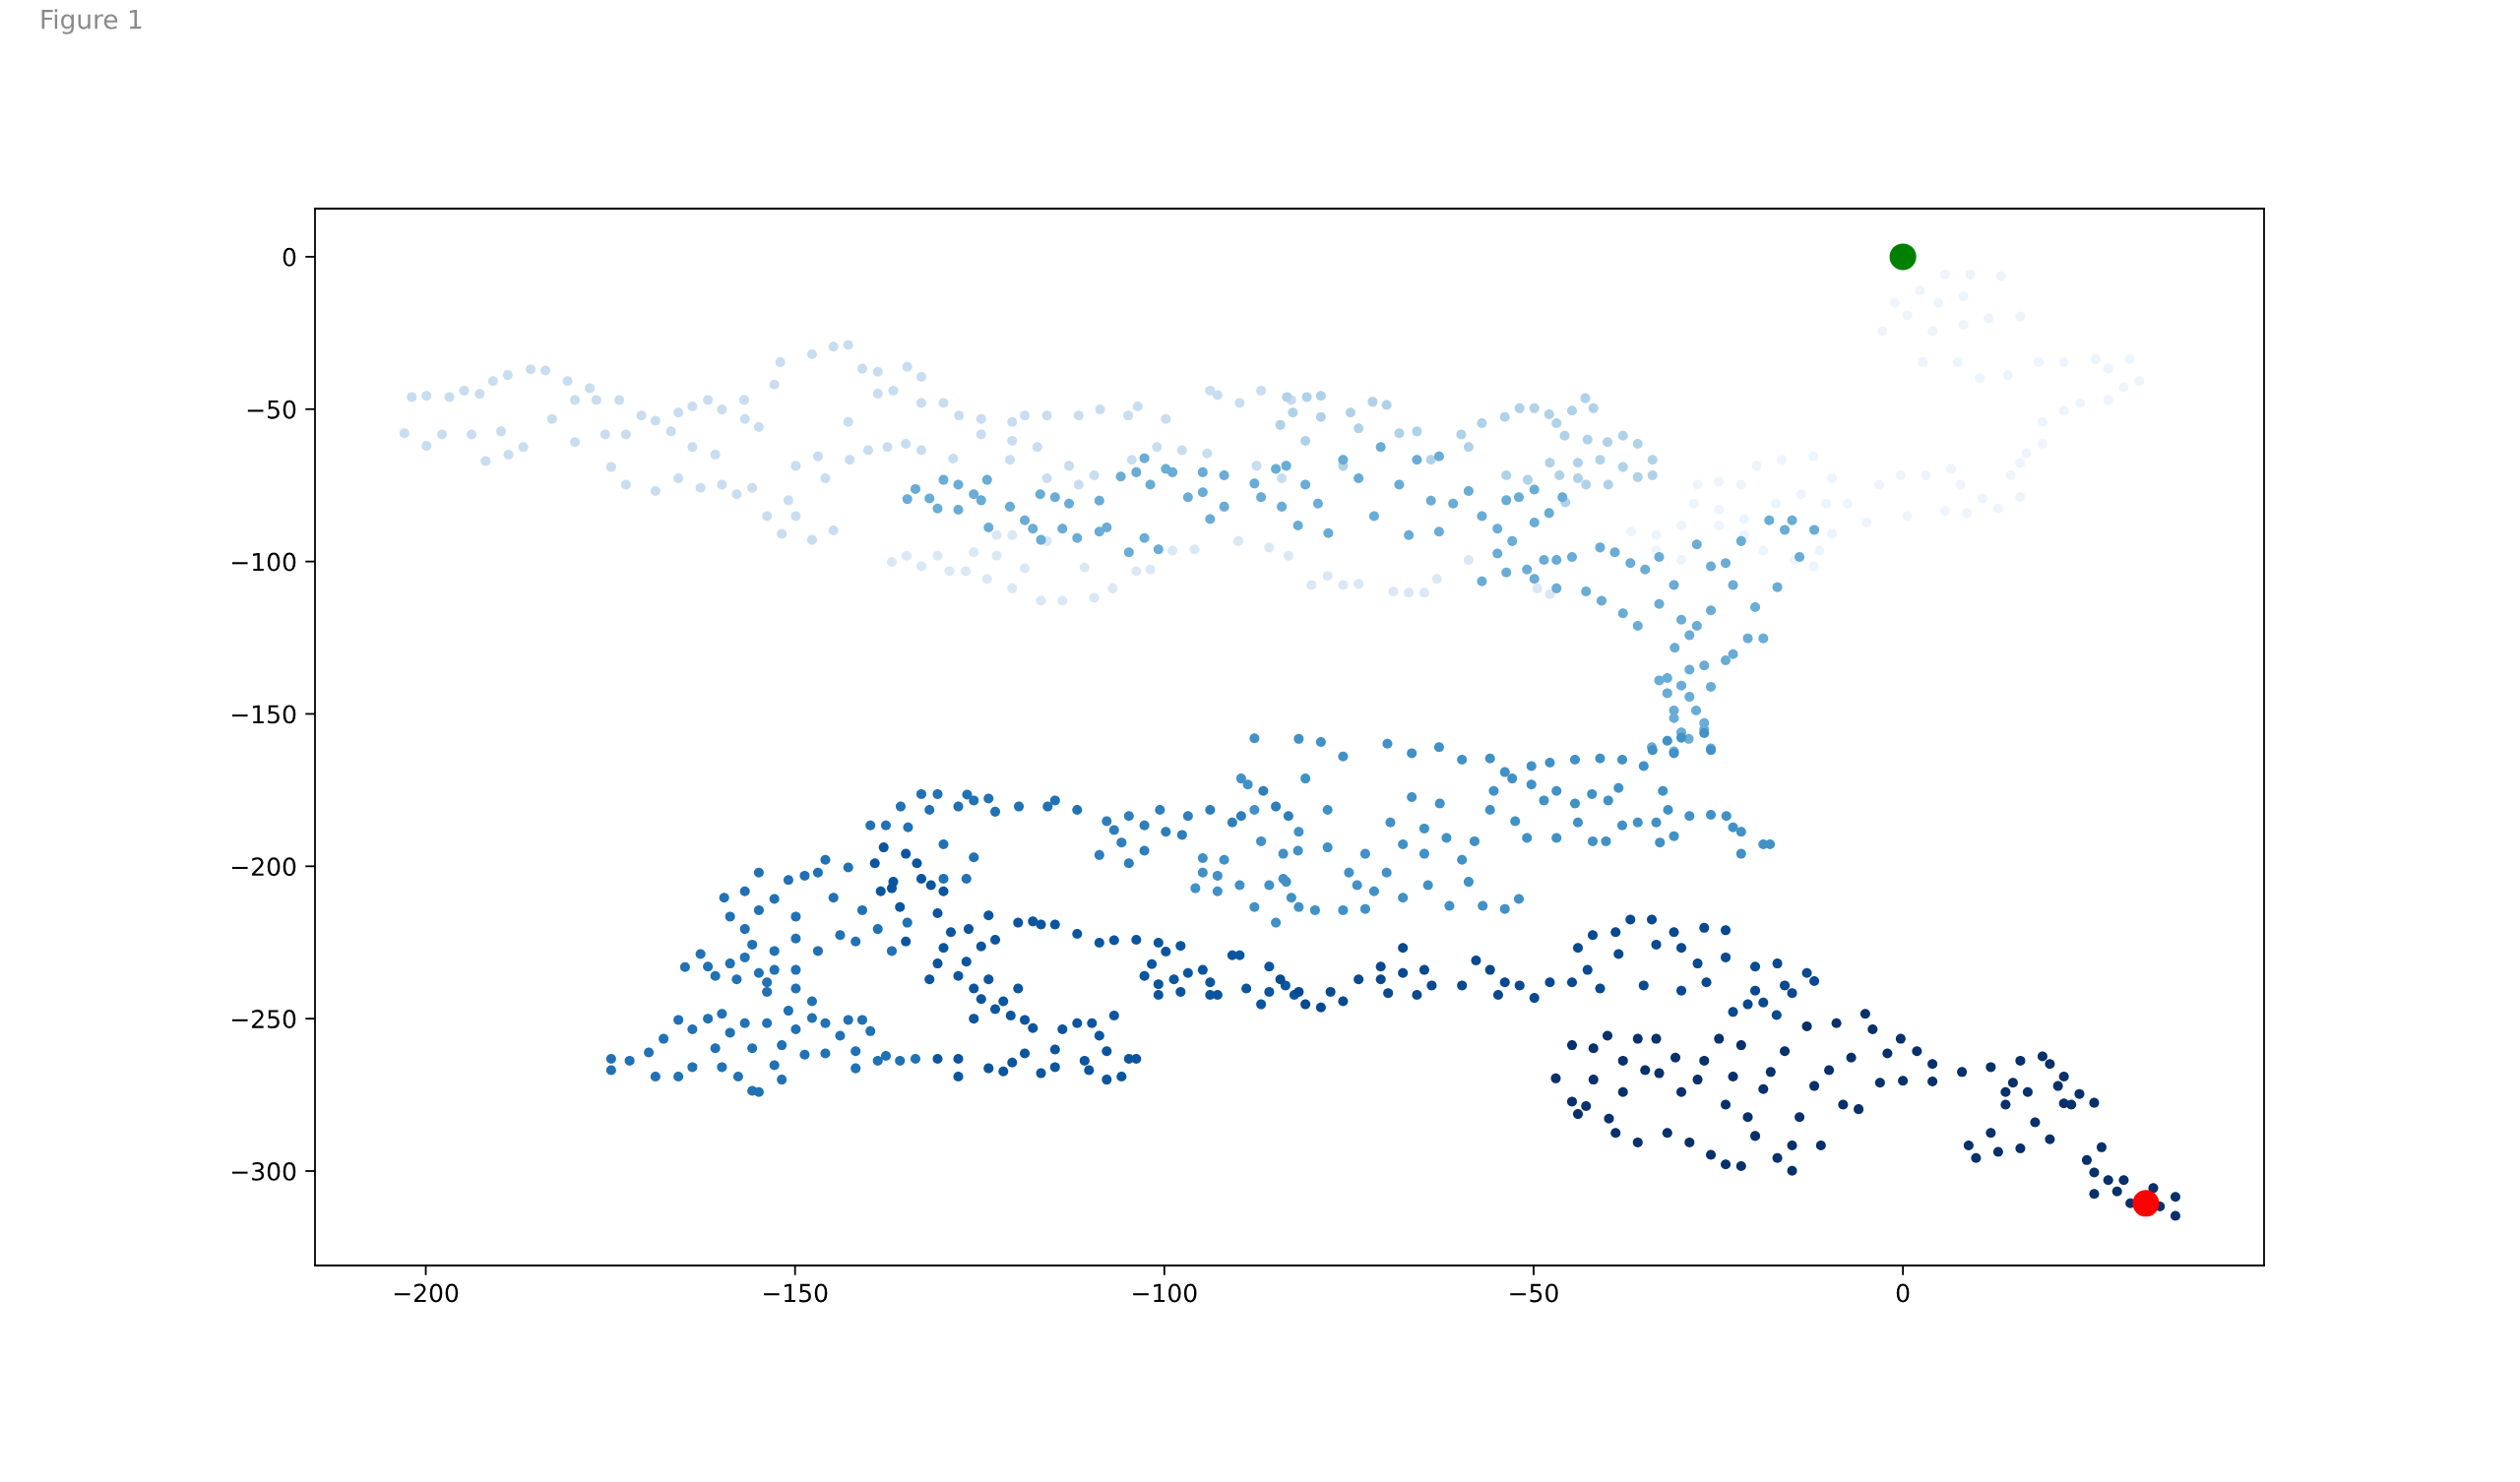 The width and height of the screenshot is (2520, 1482). What do you see at coordinates (263, 1019) in the screenshot?
I see `y-tick-label: −250` at bounding box center [263, 1019].